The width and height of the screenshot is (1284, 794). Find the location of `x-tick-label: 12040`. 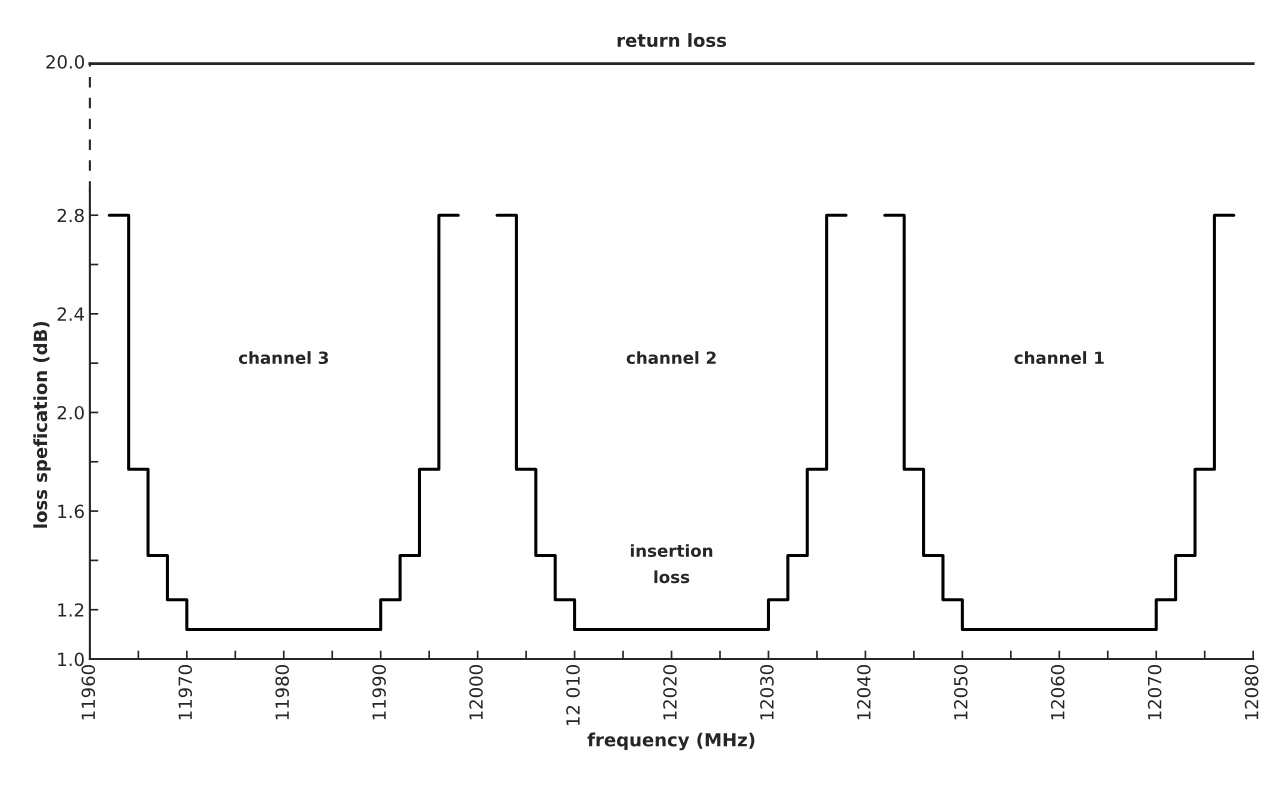

x-tick-label: 12040 is located at coordinates (864, 692).